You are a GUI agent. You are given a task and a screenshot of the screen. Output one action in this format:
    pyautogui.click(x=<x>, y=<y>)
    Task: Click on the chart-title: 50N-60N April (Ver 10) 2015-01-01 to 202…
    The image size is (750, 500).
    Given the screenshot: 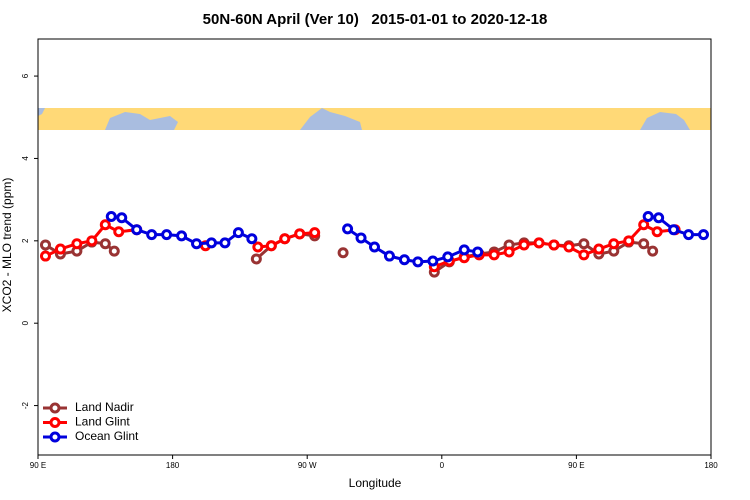 What is the action you would take?
    pyautogui.click(x=375, y=19)
    